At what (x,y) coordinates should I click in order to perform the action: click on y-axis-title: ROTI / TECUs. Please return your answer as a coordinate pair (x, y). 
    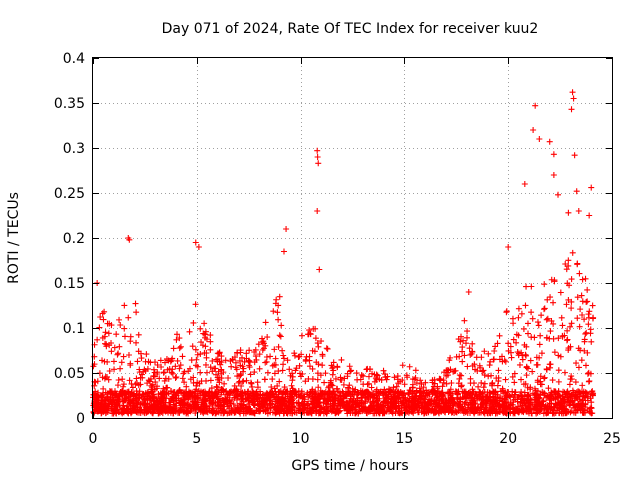
    Looking at the image, I should click on (14, 238).